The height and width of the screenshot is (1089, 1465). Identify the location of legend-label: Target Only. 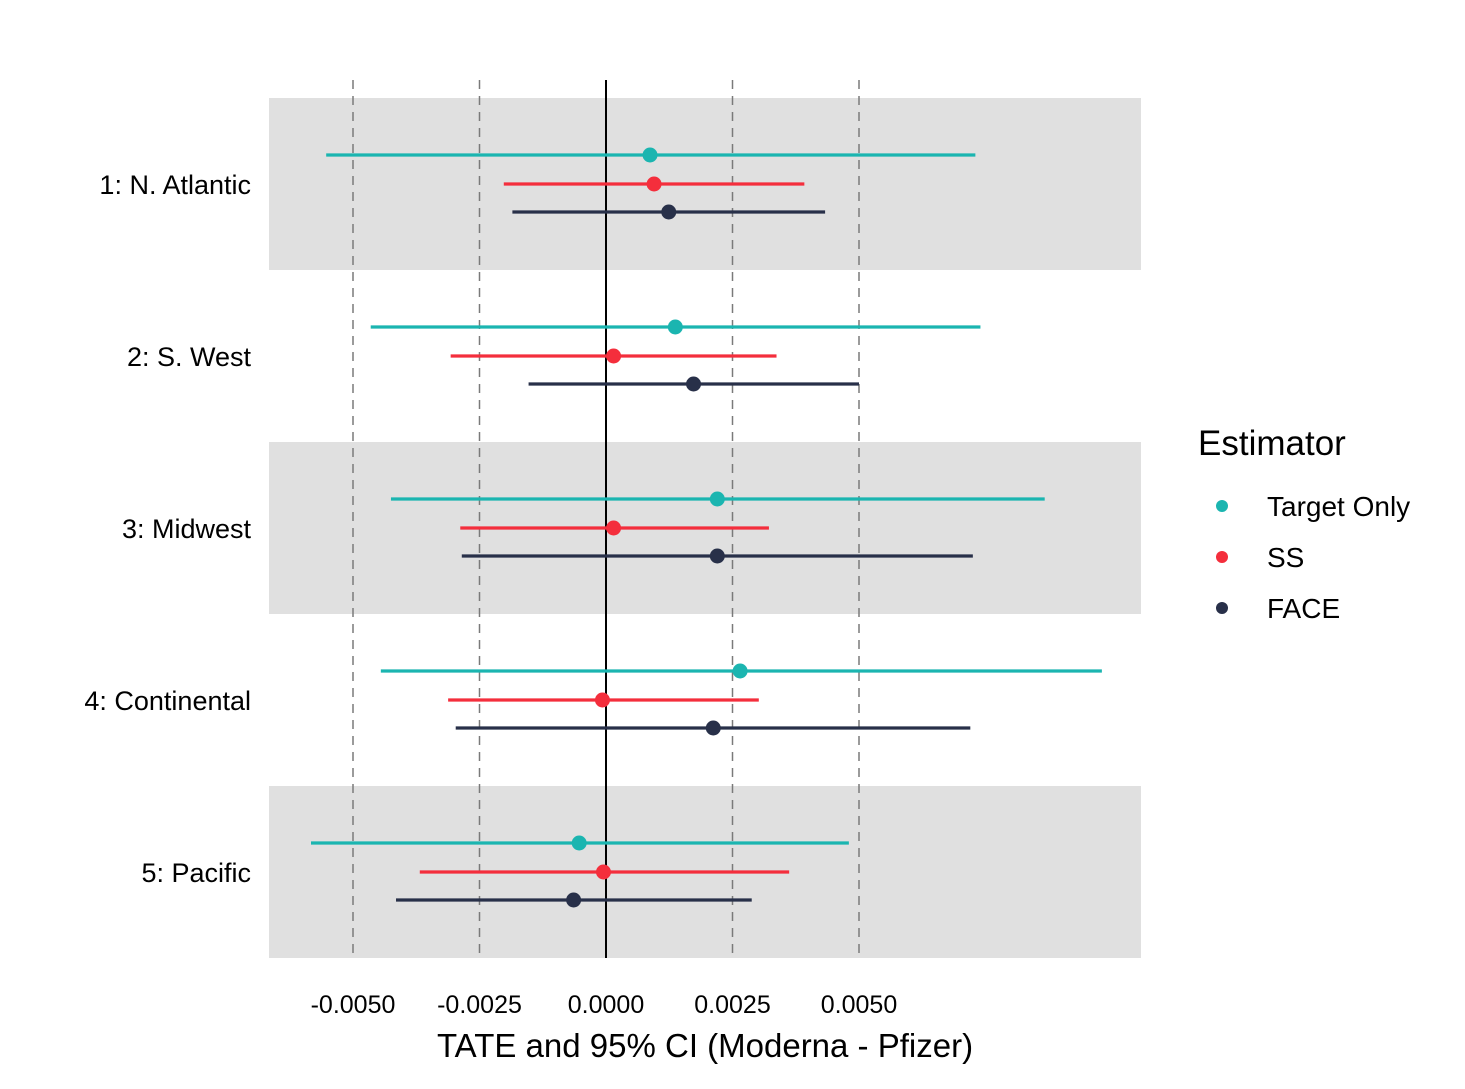
(1338, 506).